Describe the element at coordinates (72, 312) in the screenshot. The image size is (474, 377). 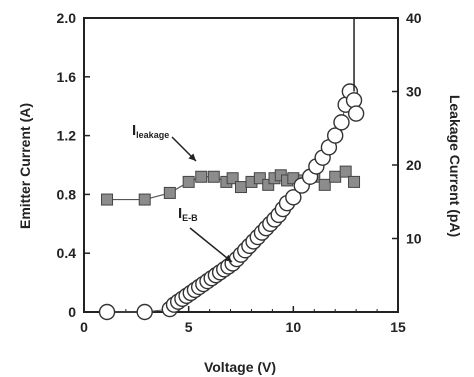
I see `y-tick-label: 0` at that location.